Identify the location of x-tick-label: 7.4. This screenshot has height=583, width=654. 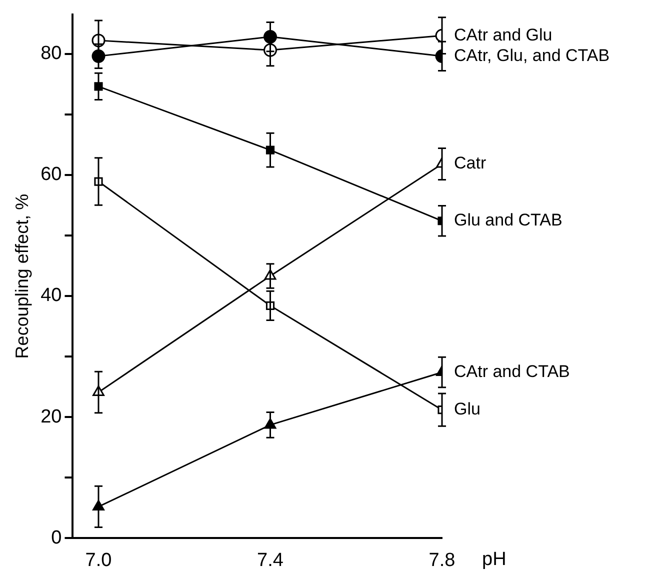
(270, 560).